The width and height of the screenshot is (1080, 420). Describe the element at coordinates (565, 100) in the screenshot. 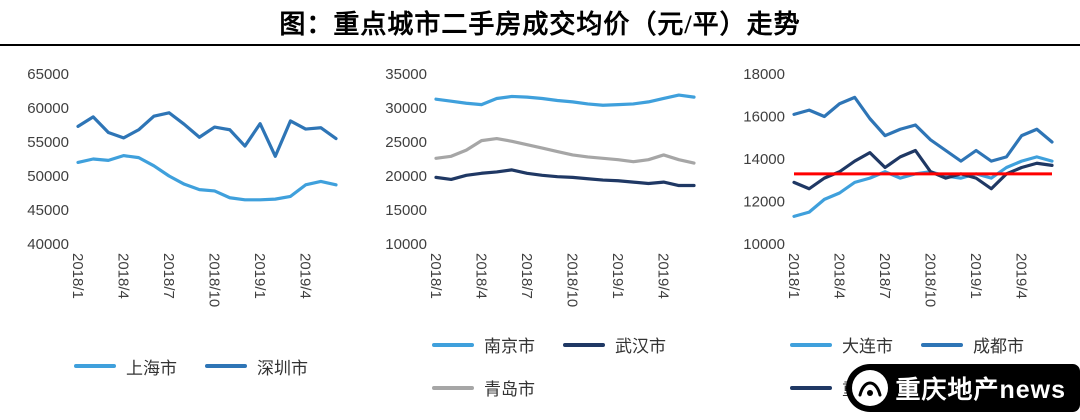

I see `series-line-南京市` at that location.